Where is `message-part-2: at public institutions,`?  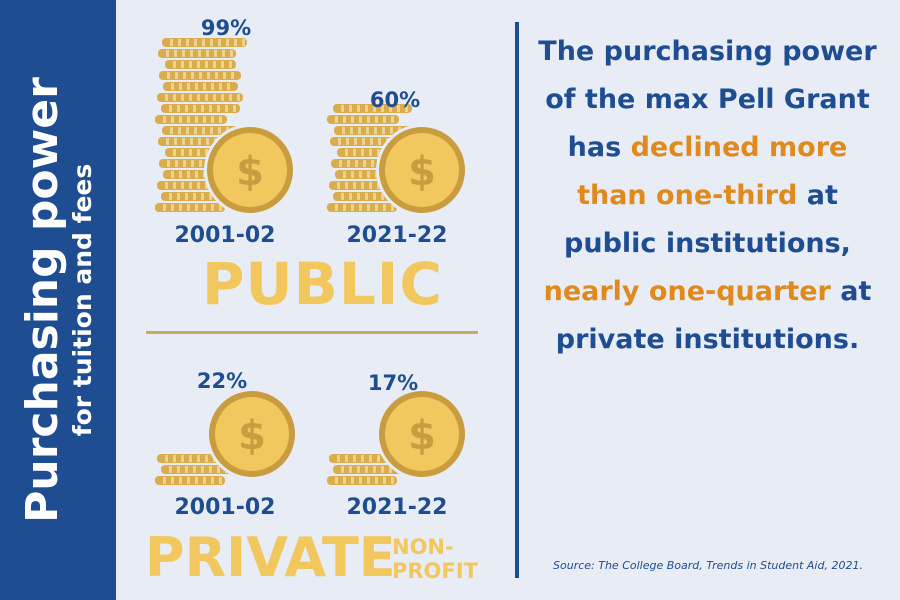
message-part-2: at public institutions, is located at coordinates (707, 219).